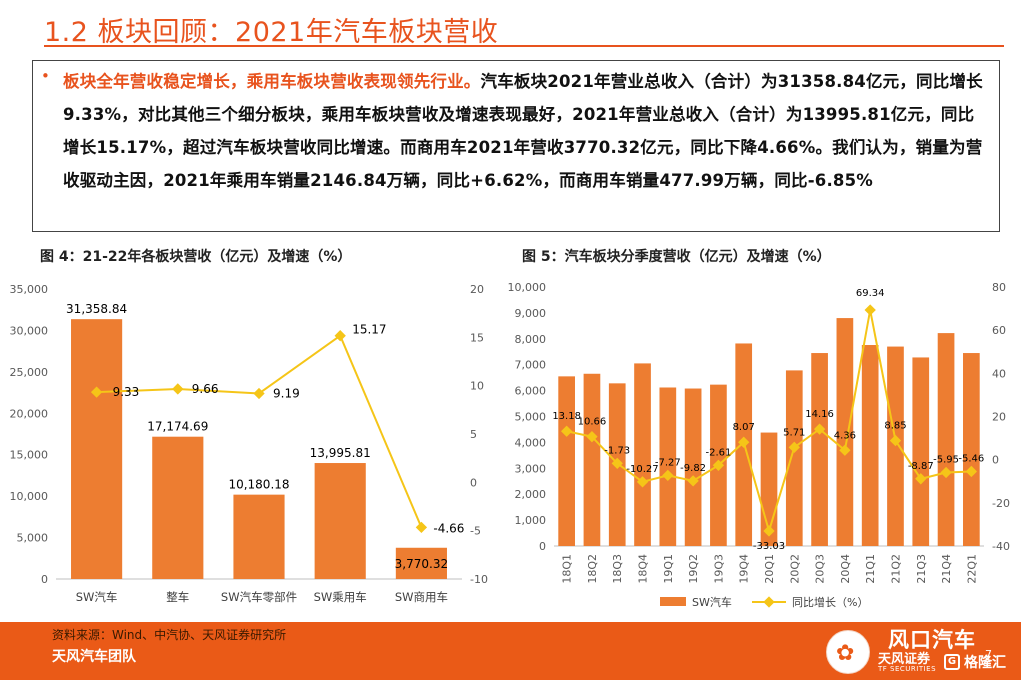  What do you see at coordinates (29, 330) in the screenshot?
I see `y-tick-label: 30,000` at bounding box center [29, 330].